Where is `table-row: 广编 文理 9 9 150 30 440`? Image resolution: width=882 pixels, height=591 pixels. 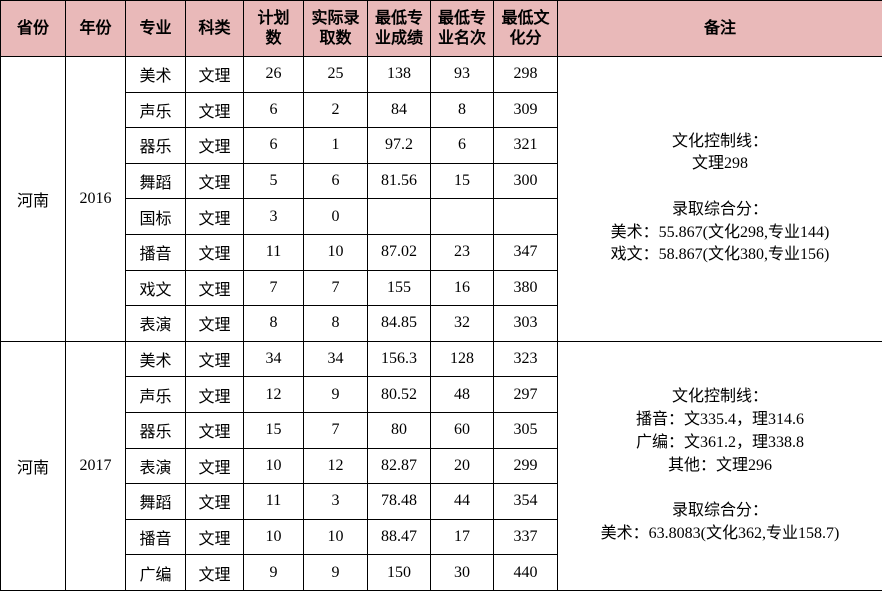 table-row: 广编 文理 9 9 150 30 440 is located at coordinates (441, 572).